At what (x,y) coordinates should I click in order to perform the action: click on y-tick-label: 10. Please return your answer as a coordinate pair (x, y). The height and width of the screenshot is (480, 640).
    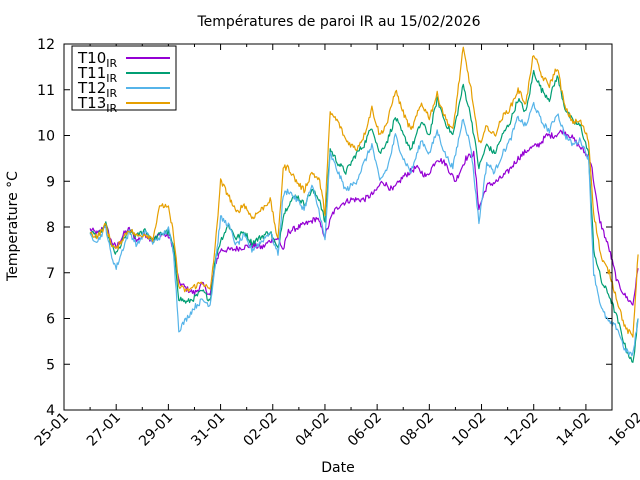
    Looking at the image, I should click on (46, 137).